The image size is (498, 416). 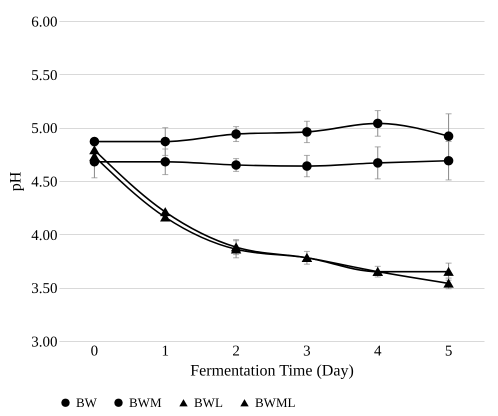 What do you see at coordinates (307, 352) in the screenshot?
I see `x-tick-label: 3` at bounding box center [307, 352].